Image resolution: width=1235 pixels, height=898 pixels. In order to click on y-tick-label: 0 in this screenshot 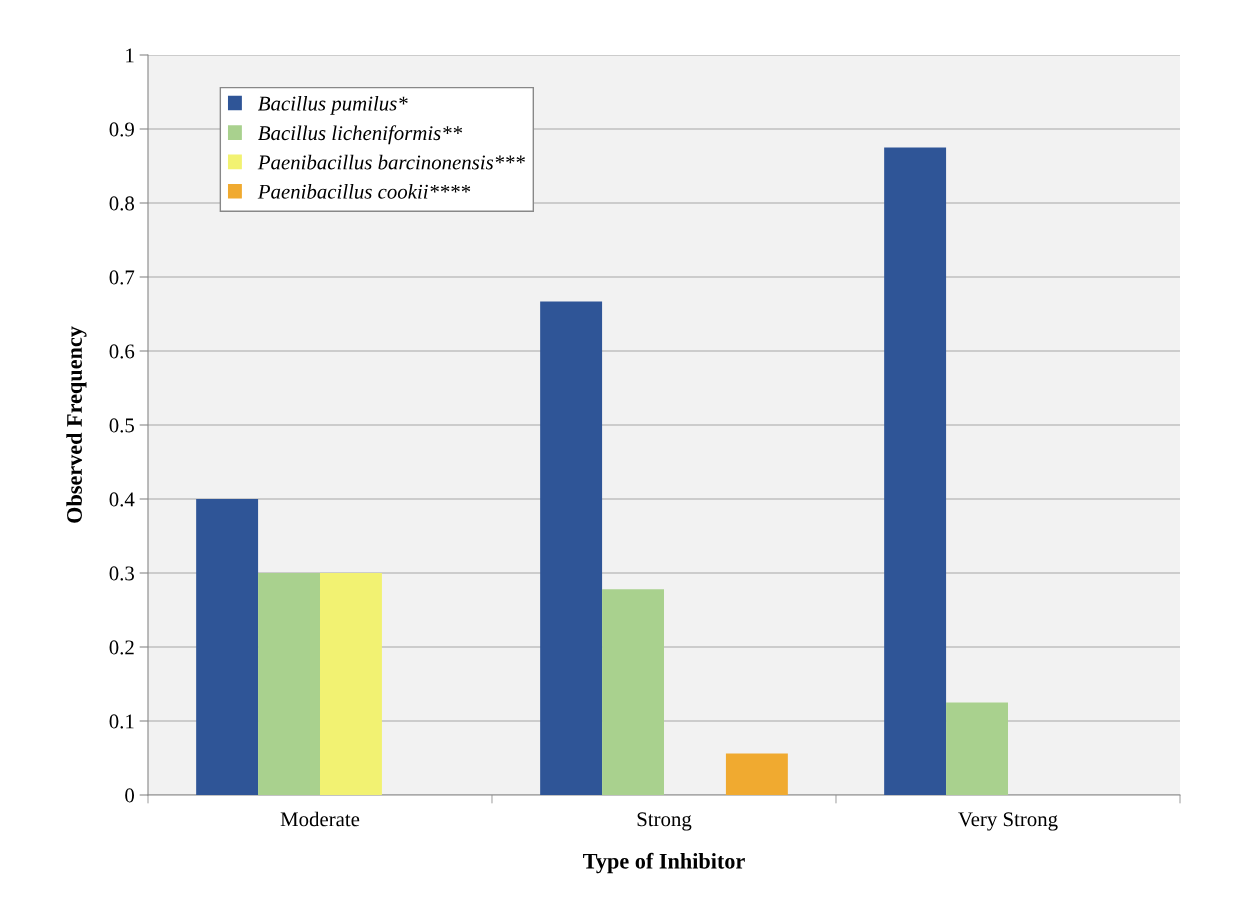, I will do `click(130, 795)`.